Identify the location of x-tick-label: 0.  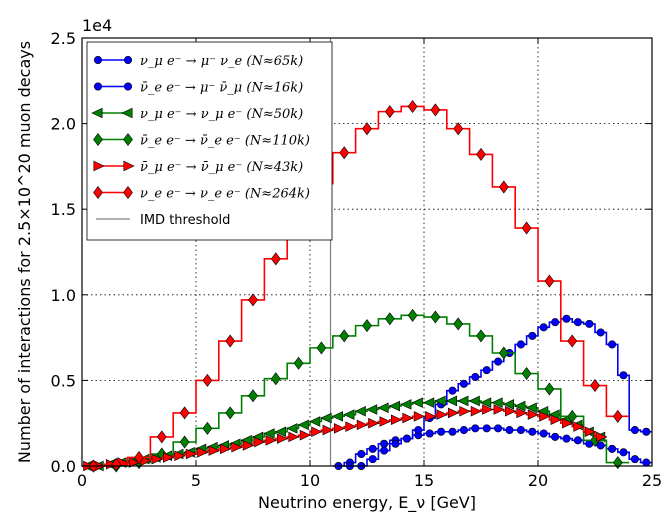
(82, 480).